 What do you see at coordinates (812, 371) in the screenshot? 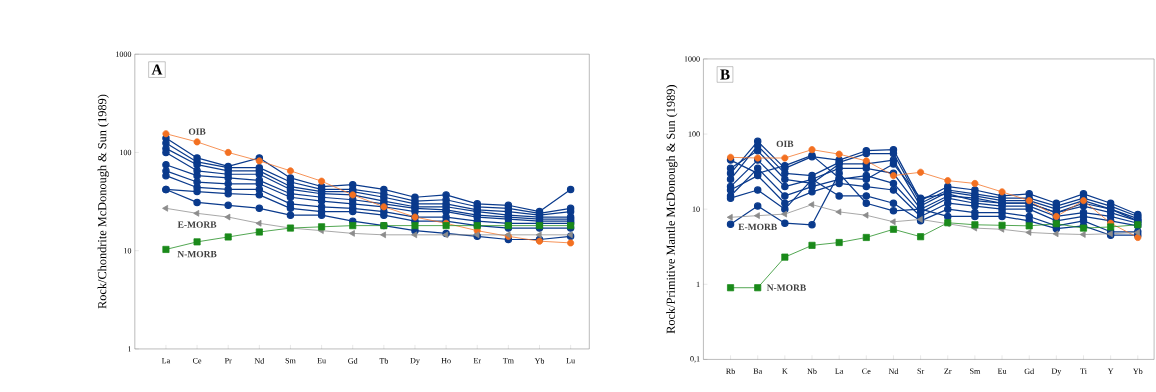
I see `x-tick-label: Nb` at bounding box center [812, 371].